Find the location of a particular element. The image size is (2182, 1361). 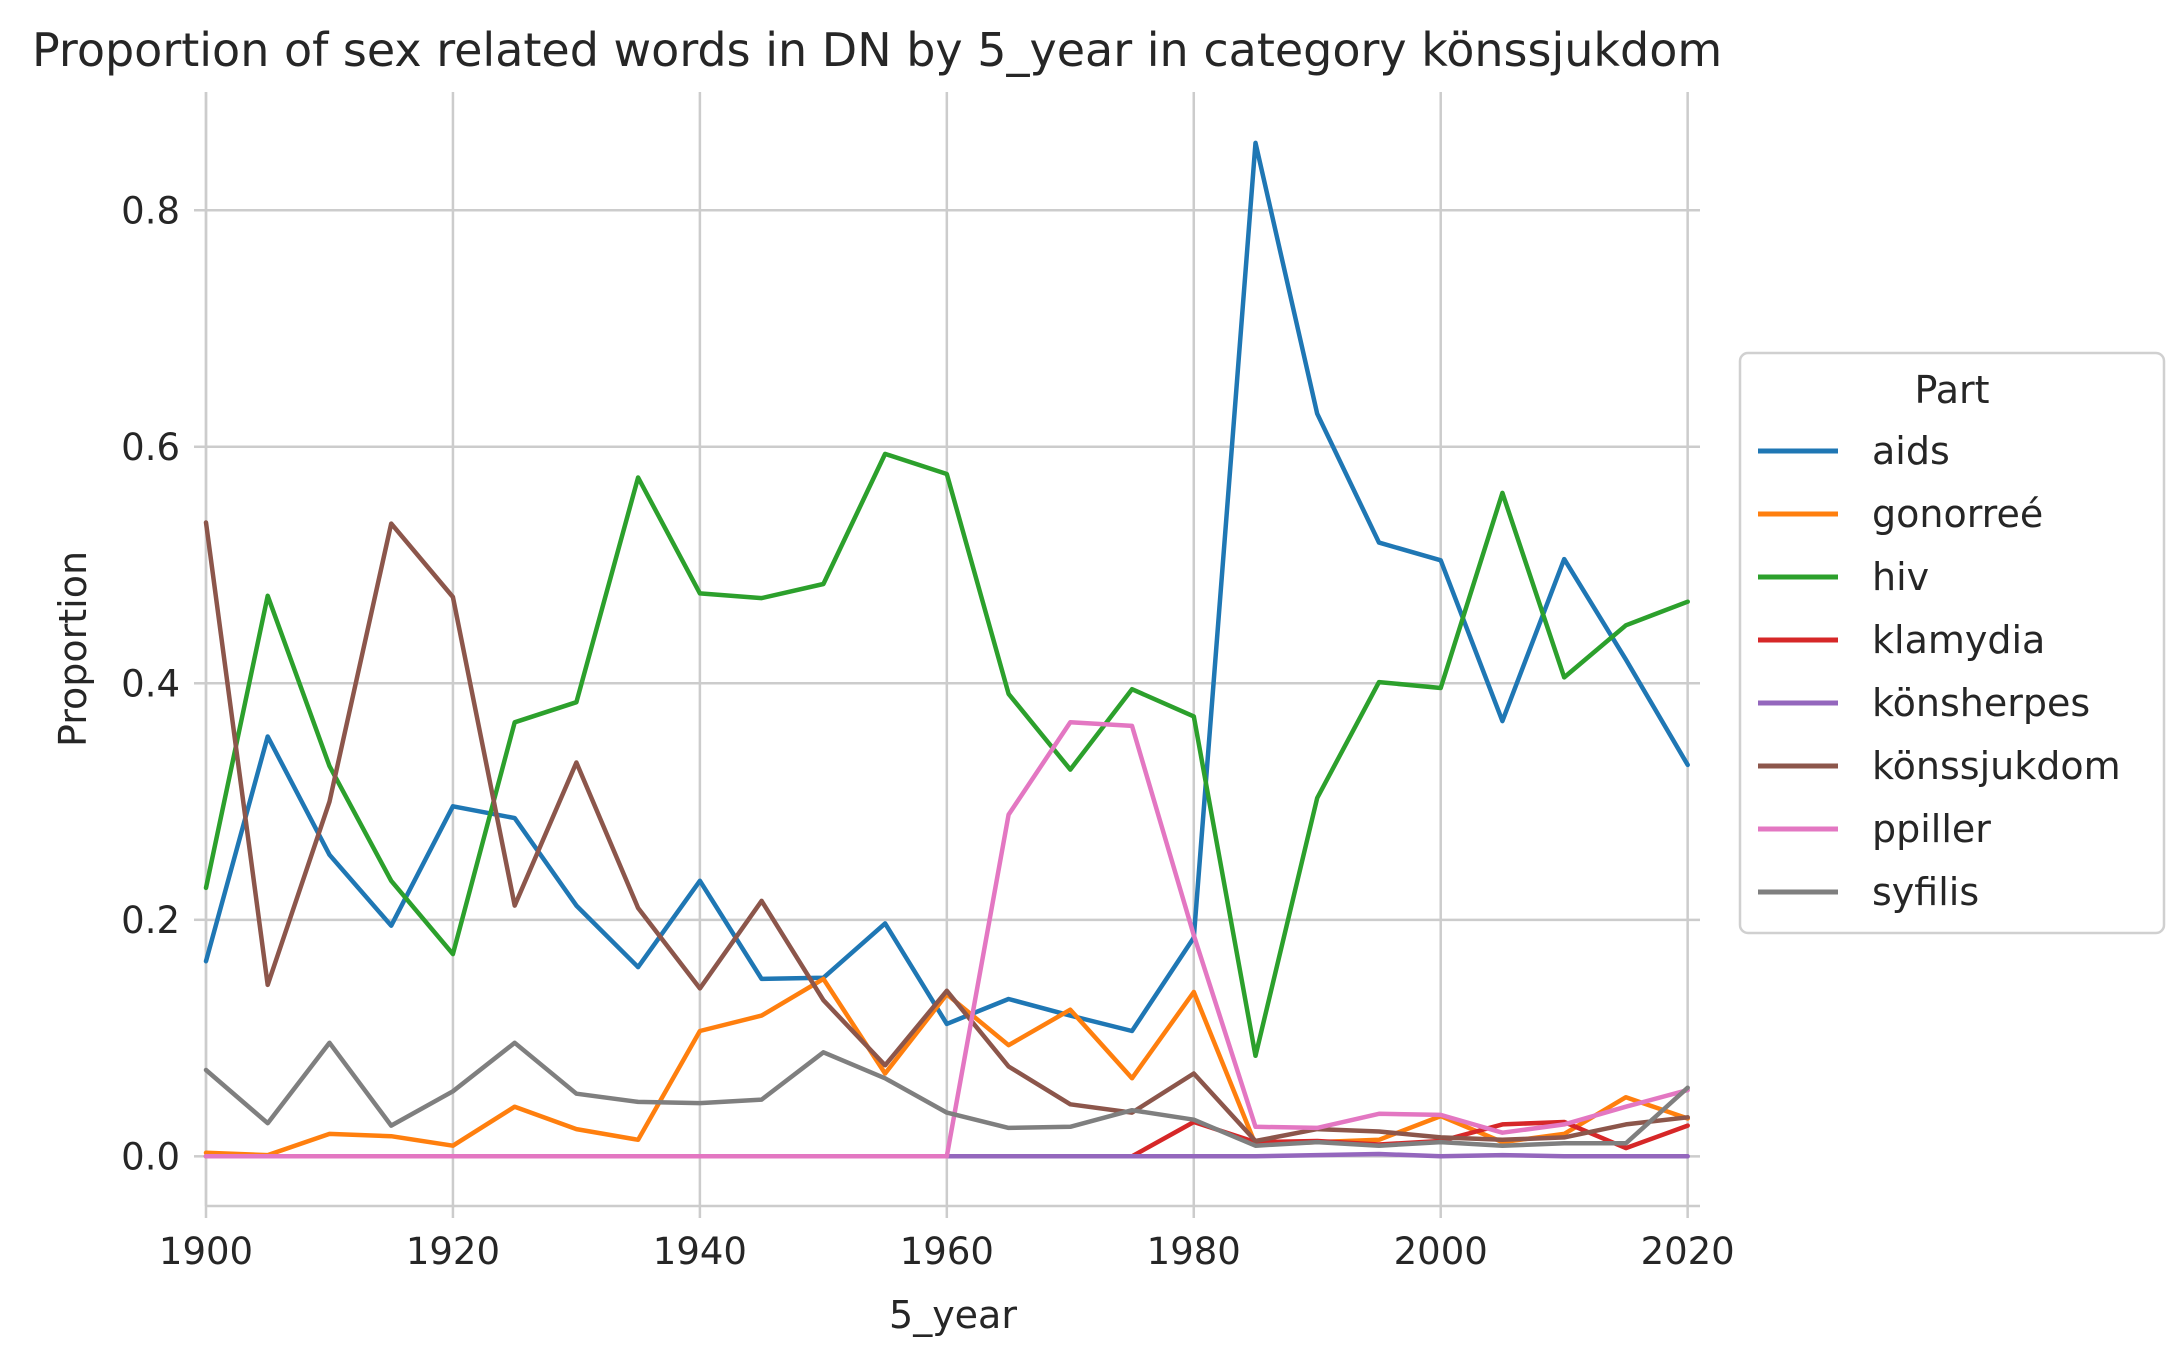

legend-label: könsherpes is located at coordinates (1981, 703).